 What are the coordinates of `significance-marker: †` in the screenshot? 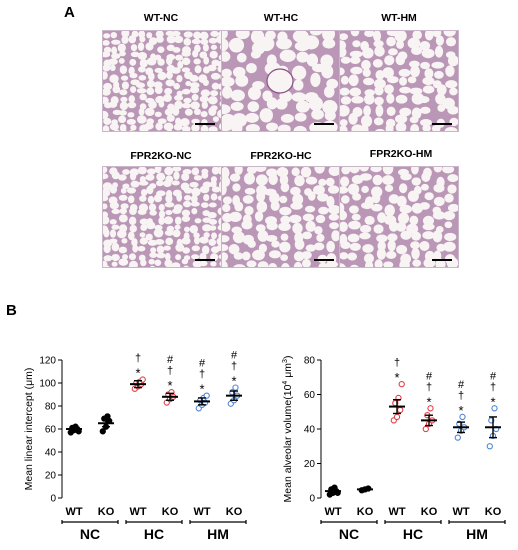 It's located at (170, 371).